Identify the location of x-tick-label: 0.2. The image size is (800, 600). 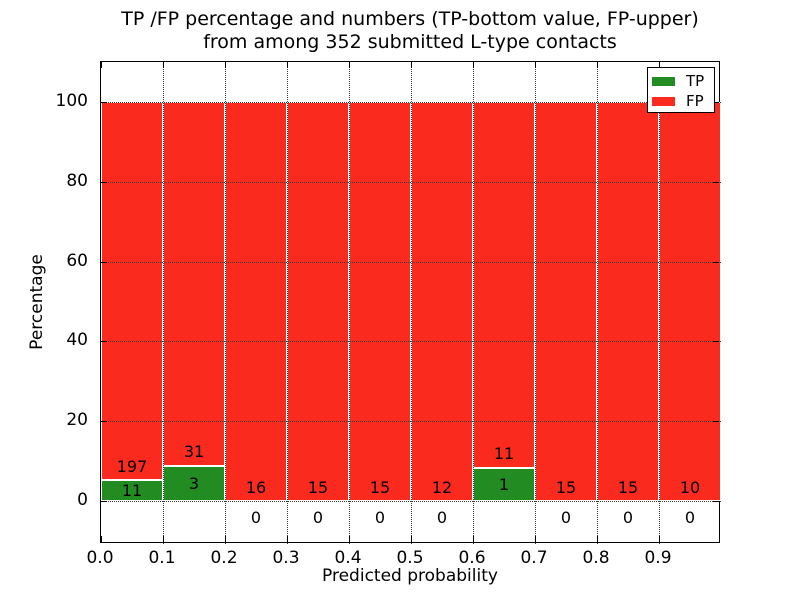
(224, 558).